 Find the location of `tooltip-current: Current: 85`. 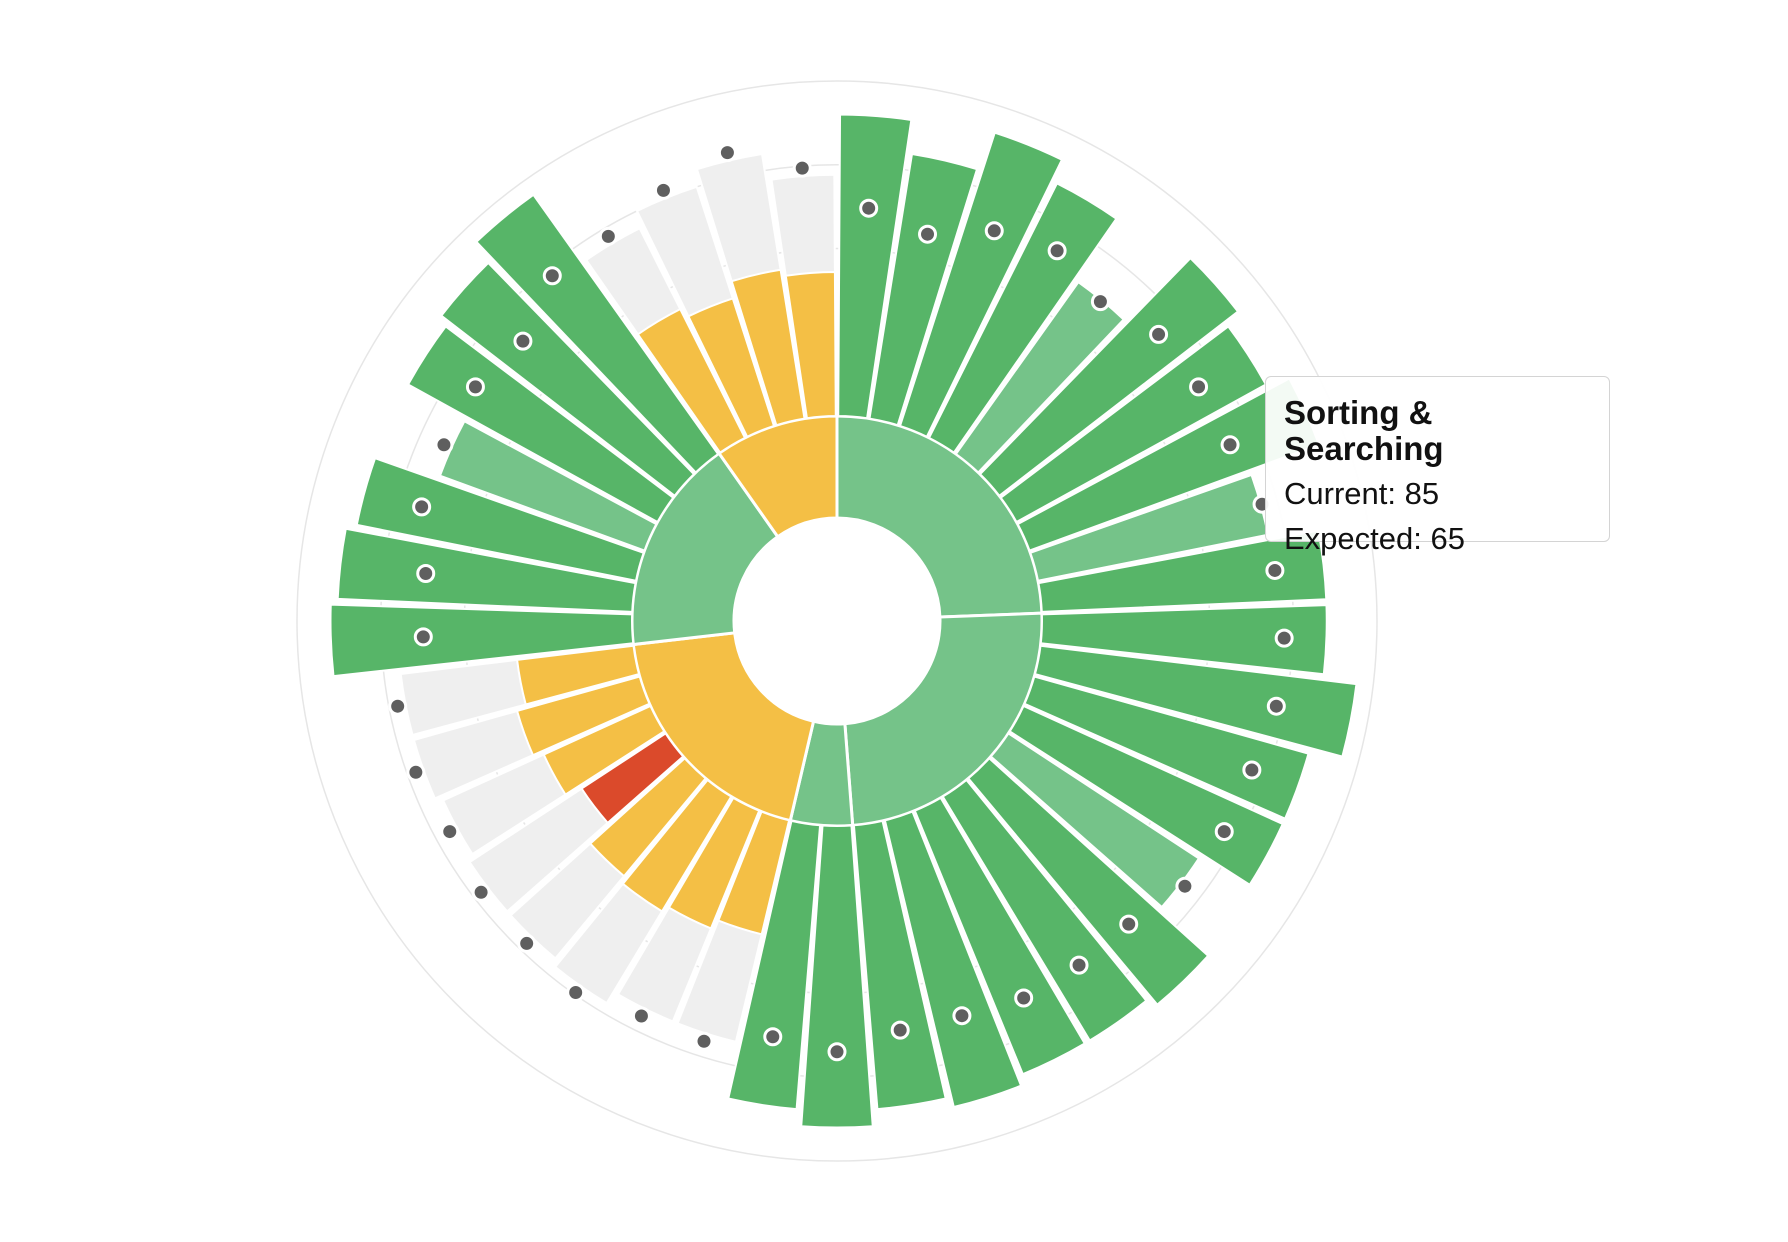

tooltip-current: Current: 85 is located at coordinates (1362, 493).